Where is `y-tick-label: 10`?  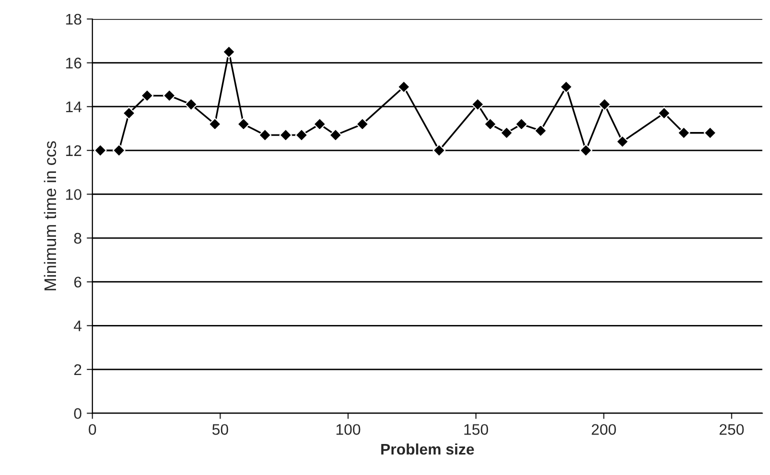 y-tick-label: 10 is located at coordinates (74, 194).